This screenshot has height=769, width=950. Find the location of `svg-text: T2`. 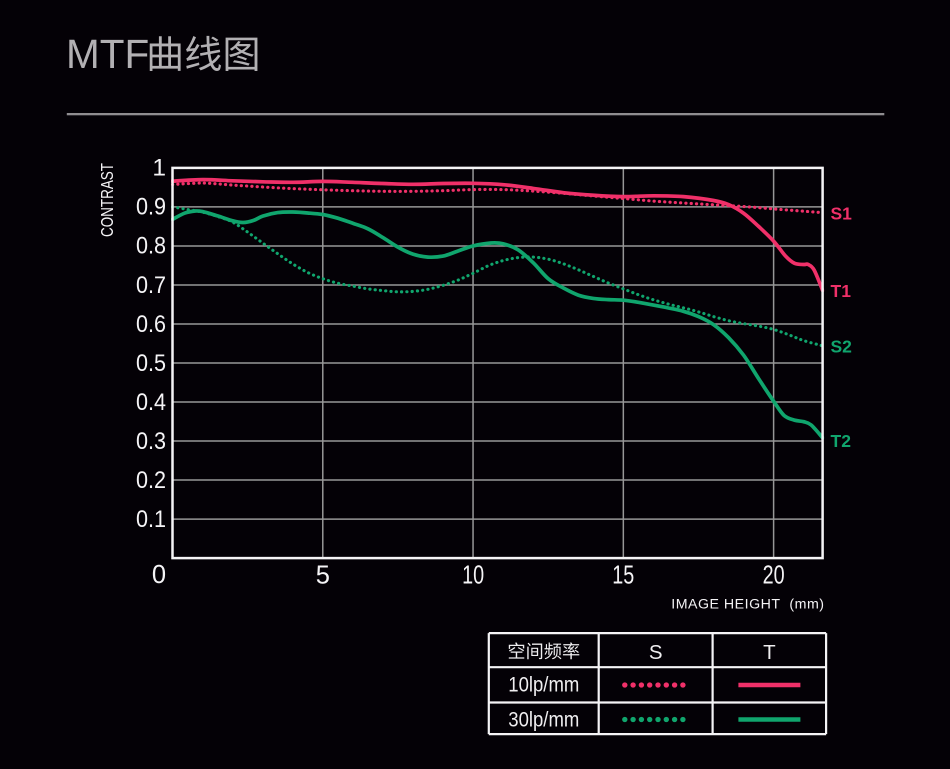

svg-text: T2 is located at coordinates (841, 441).